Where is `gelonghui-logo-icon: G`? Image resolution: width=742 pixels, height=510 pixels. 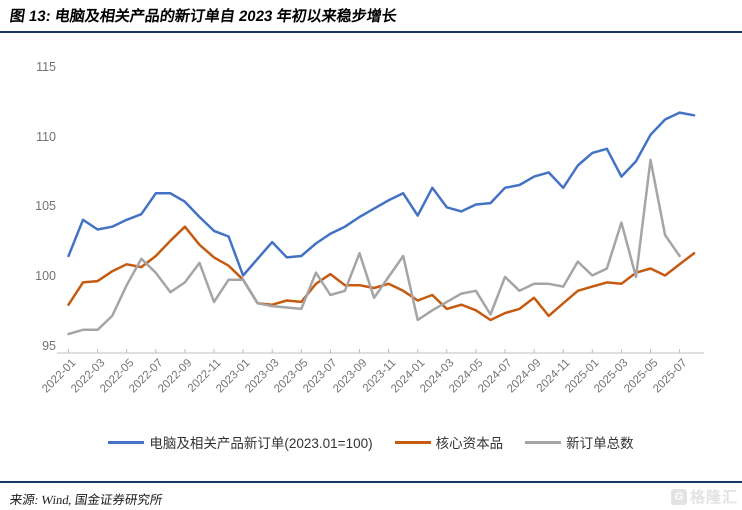 gelonghui-logo-icon: G is located at coordinates (678, 496).